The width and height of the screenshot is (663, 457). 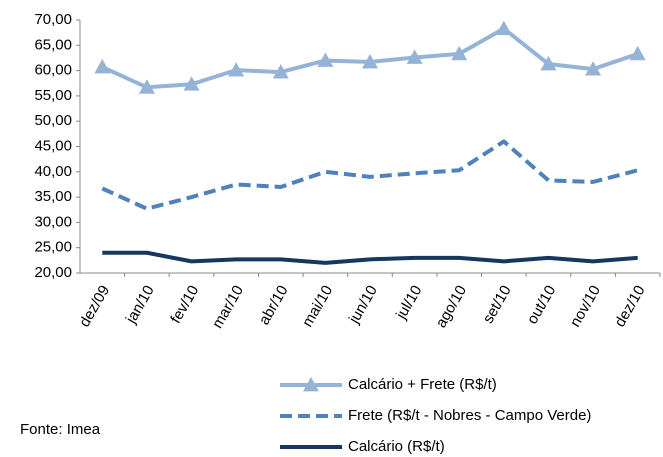 I want to click on x-tick-label: set/10, so click(x=497, y=304).